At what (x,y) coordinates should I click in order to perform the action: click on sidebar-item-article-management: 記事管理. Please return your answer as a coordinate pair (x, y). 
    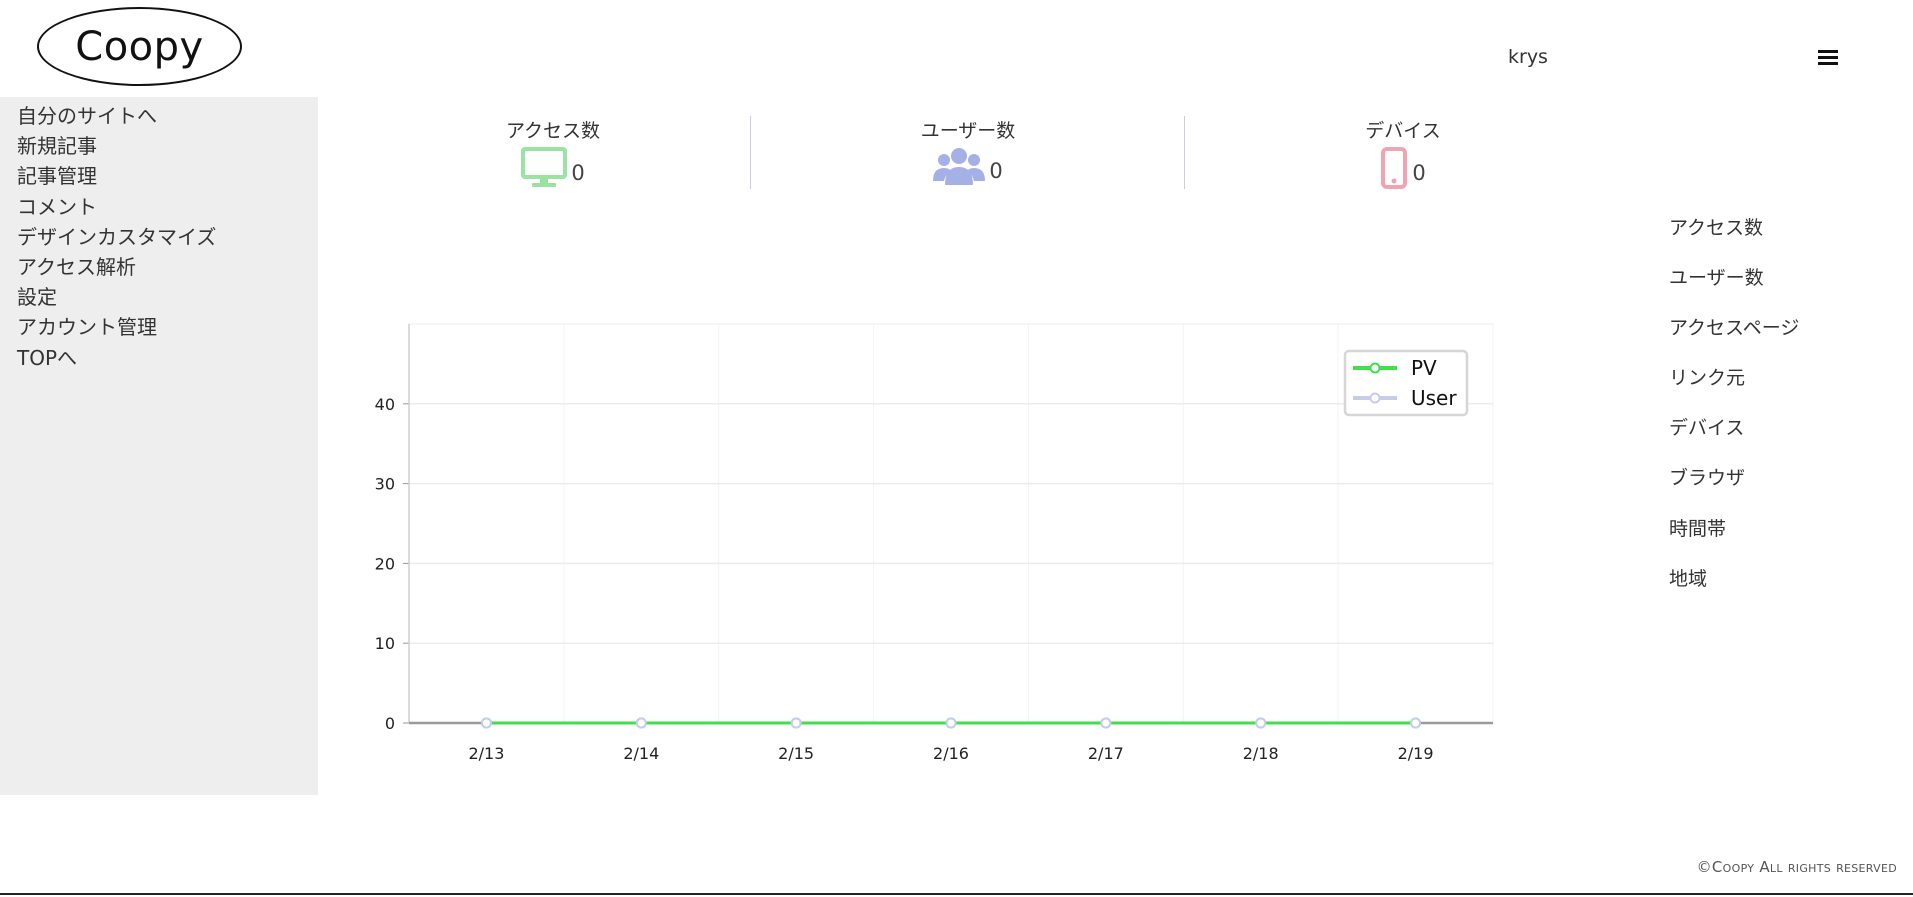
    Looking at the image, I should click on (57, 176).